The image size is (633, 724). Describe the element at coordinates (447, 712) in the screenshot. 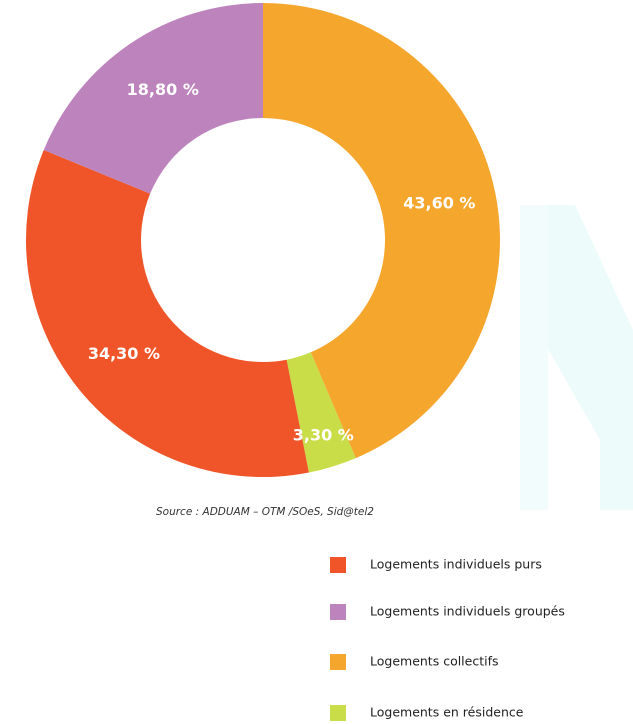

I see `legend-label: Logements en résidence` at that location.